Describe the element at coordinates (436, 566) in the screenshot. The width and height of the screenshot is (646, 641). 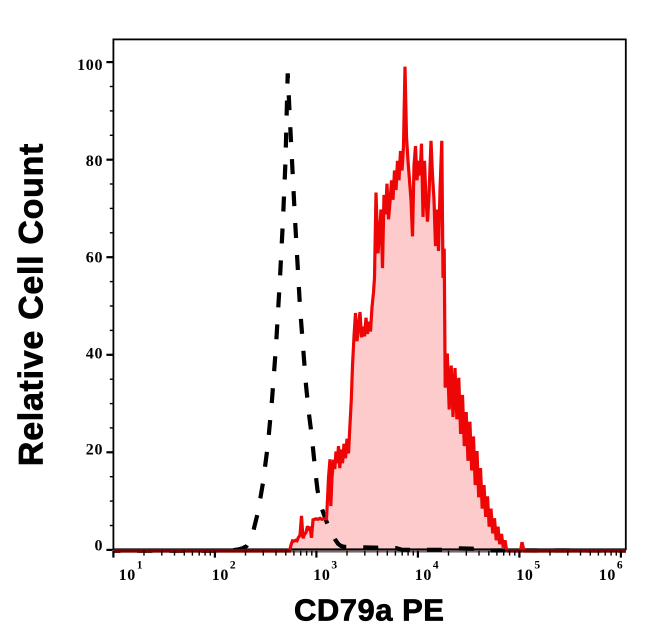
I see `svg-text: 4` at that location.